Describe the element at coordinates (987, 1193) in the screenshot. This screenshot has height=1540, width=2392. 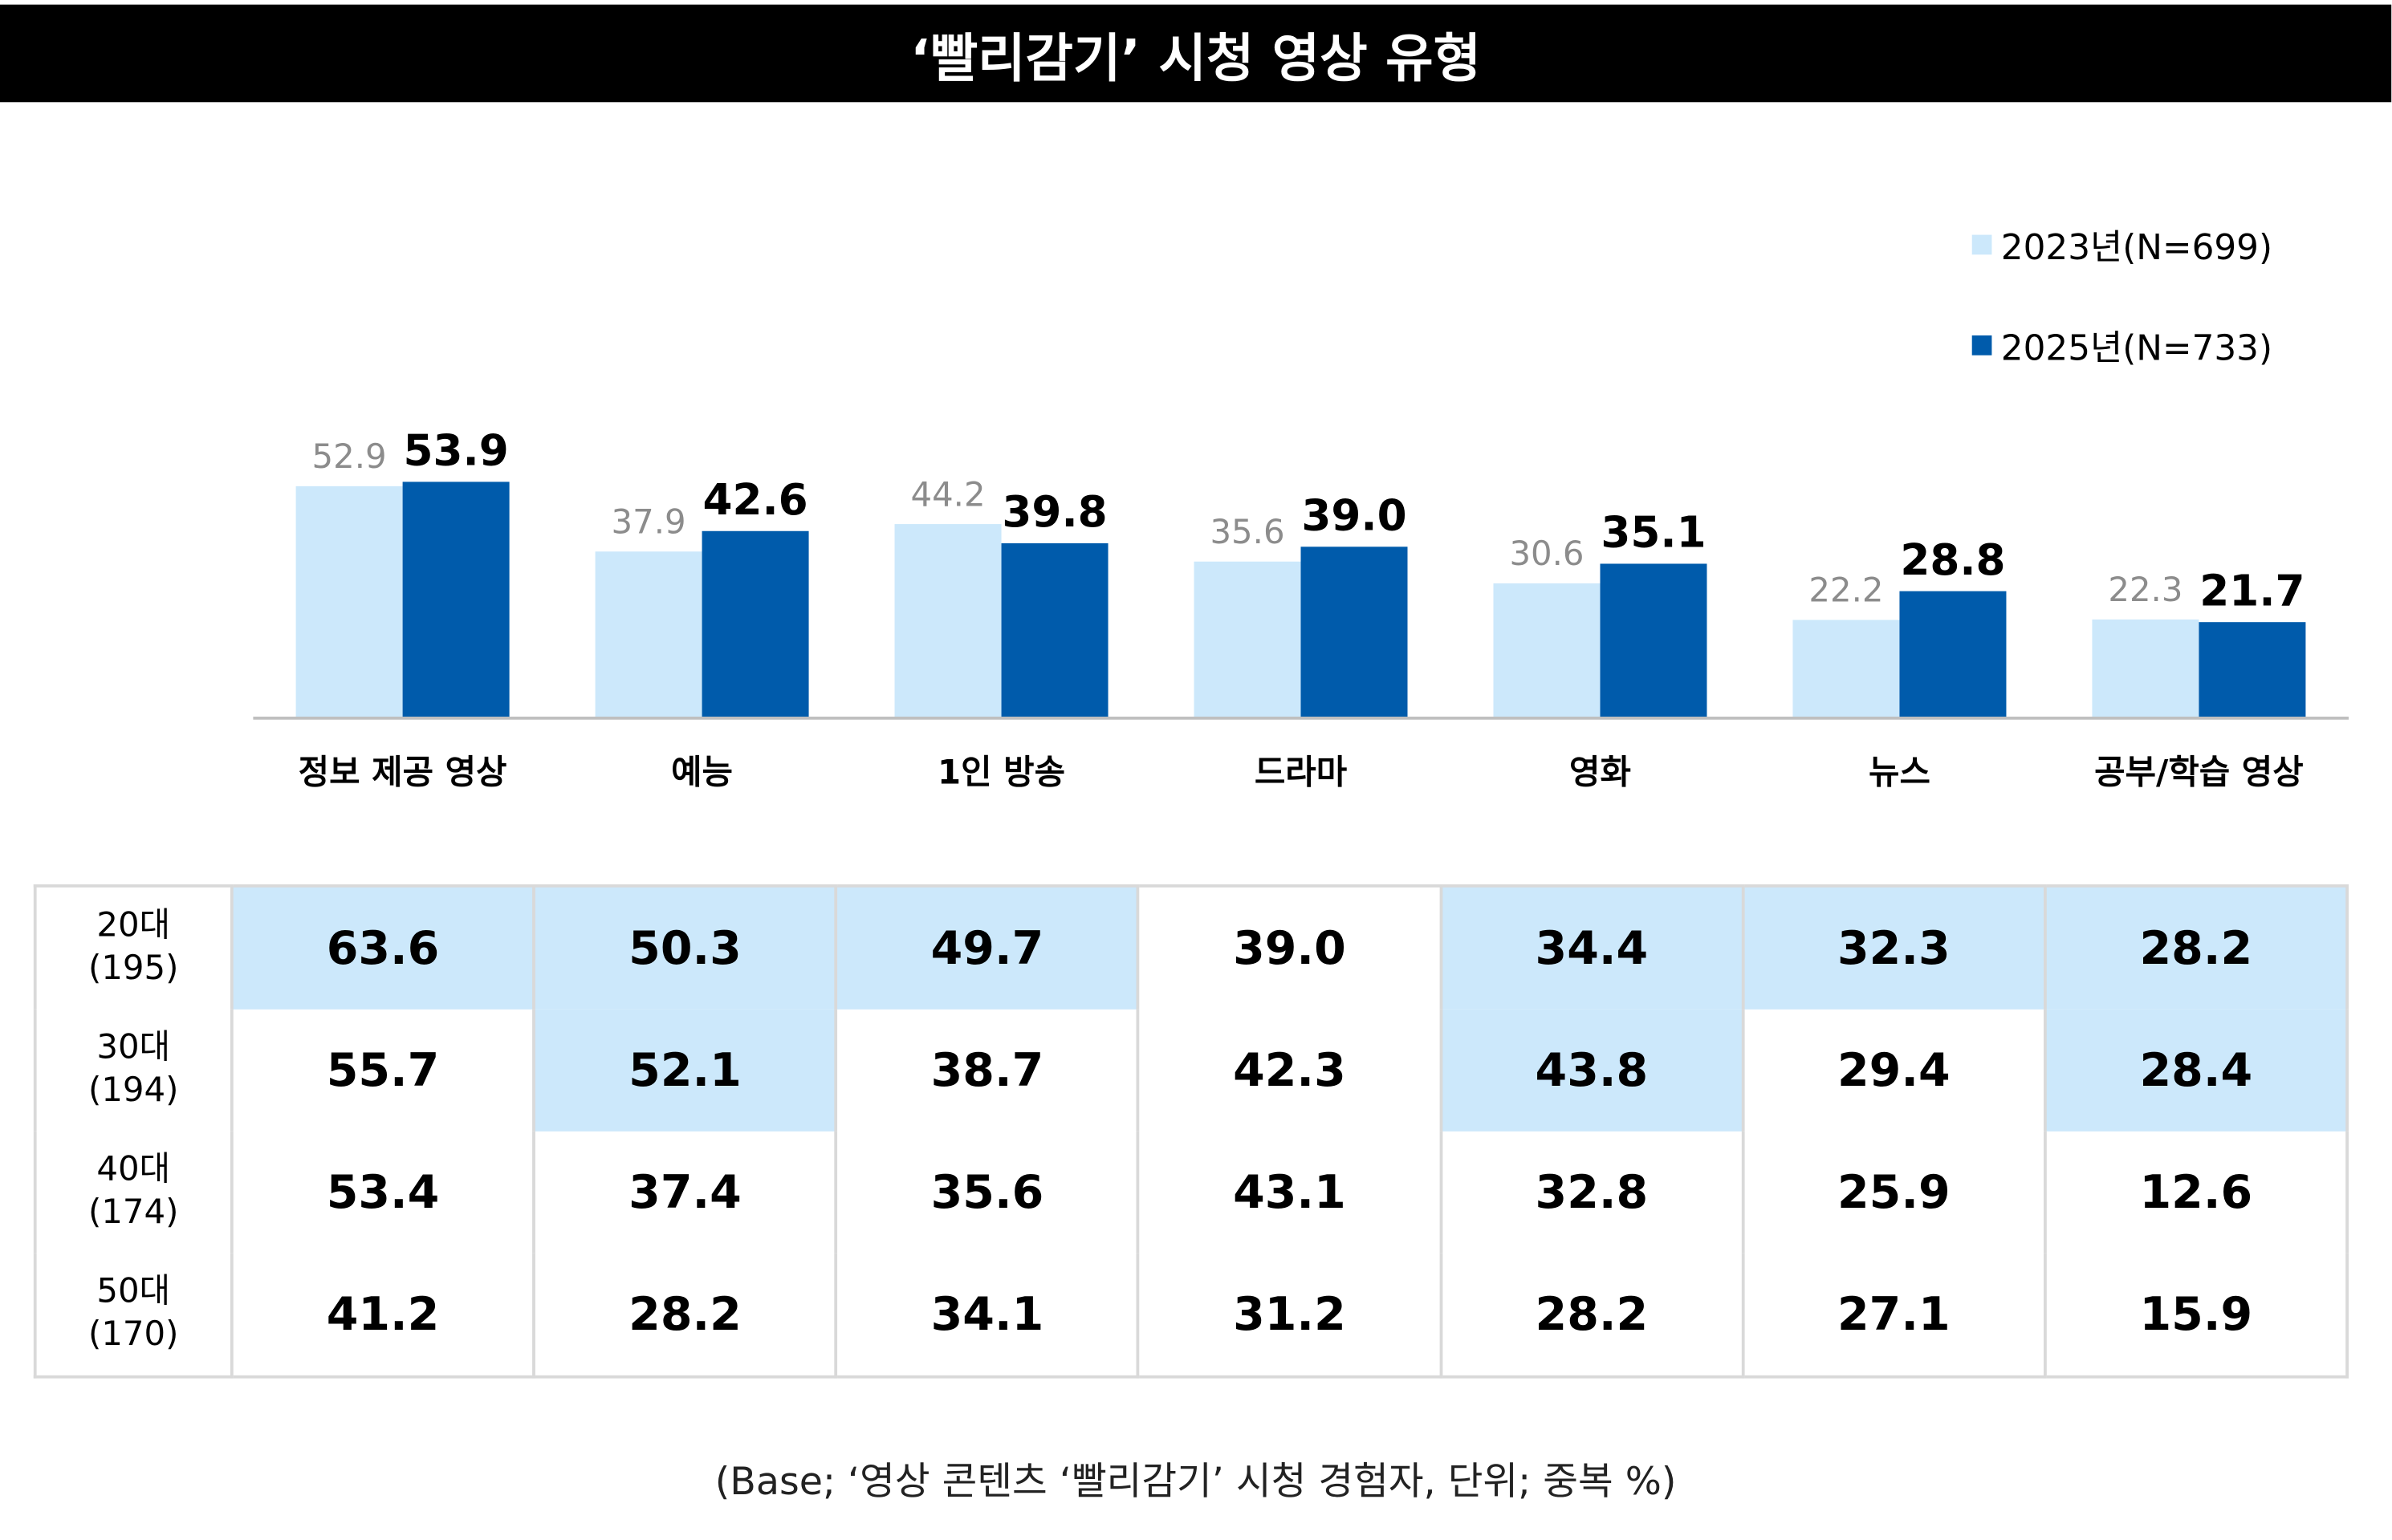
I see `table-cell: 35.6` at that location.